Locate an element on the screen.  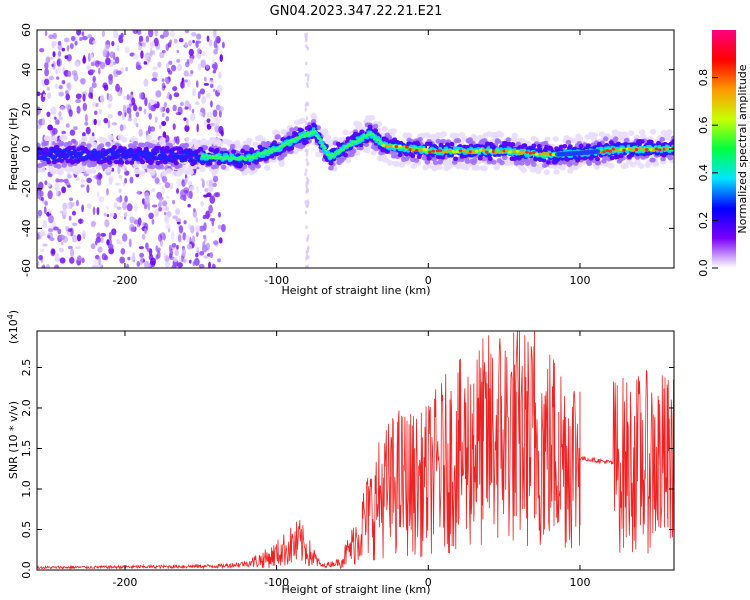
spectrogram-x-tick-label: 100 is located at coordinates (579, 280).